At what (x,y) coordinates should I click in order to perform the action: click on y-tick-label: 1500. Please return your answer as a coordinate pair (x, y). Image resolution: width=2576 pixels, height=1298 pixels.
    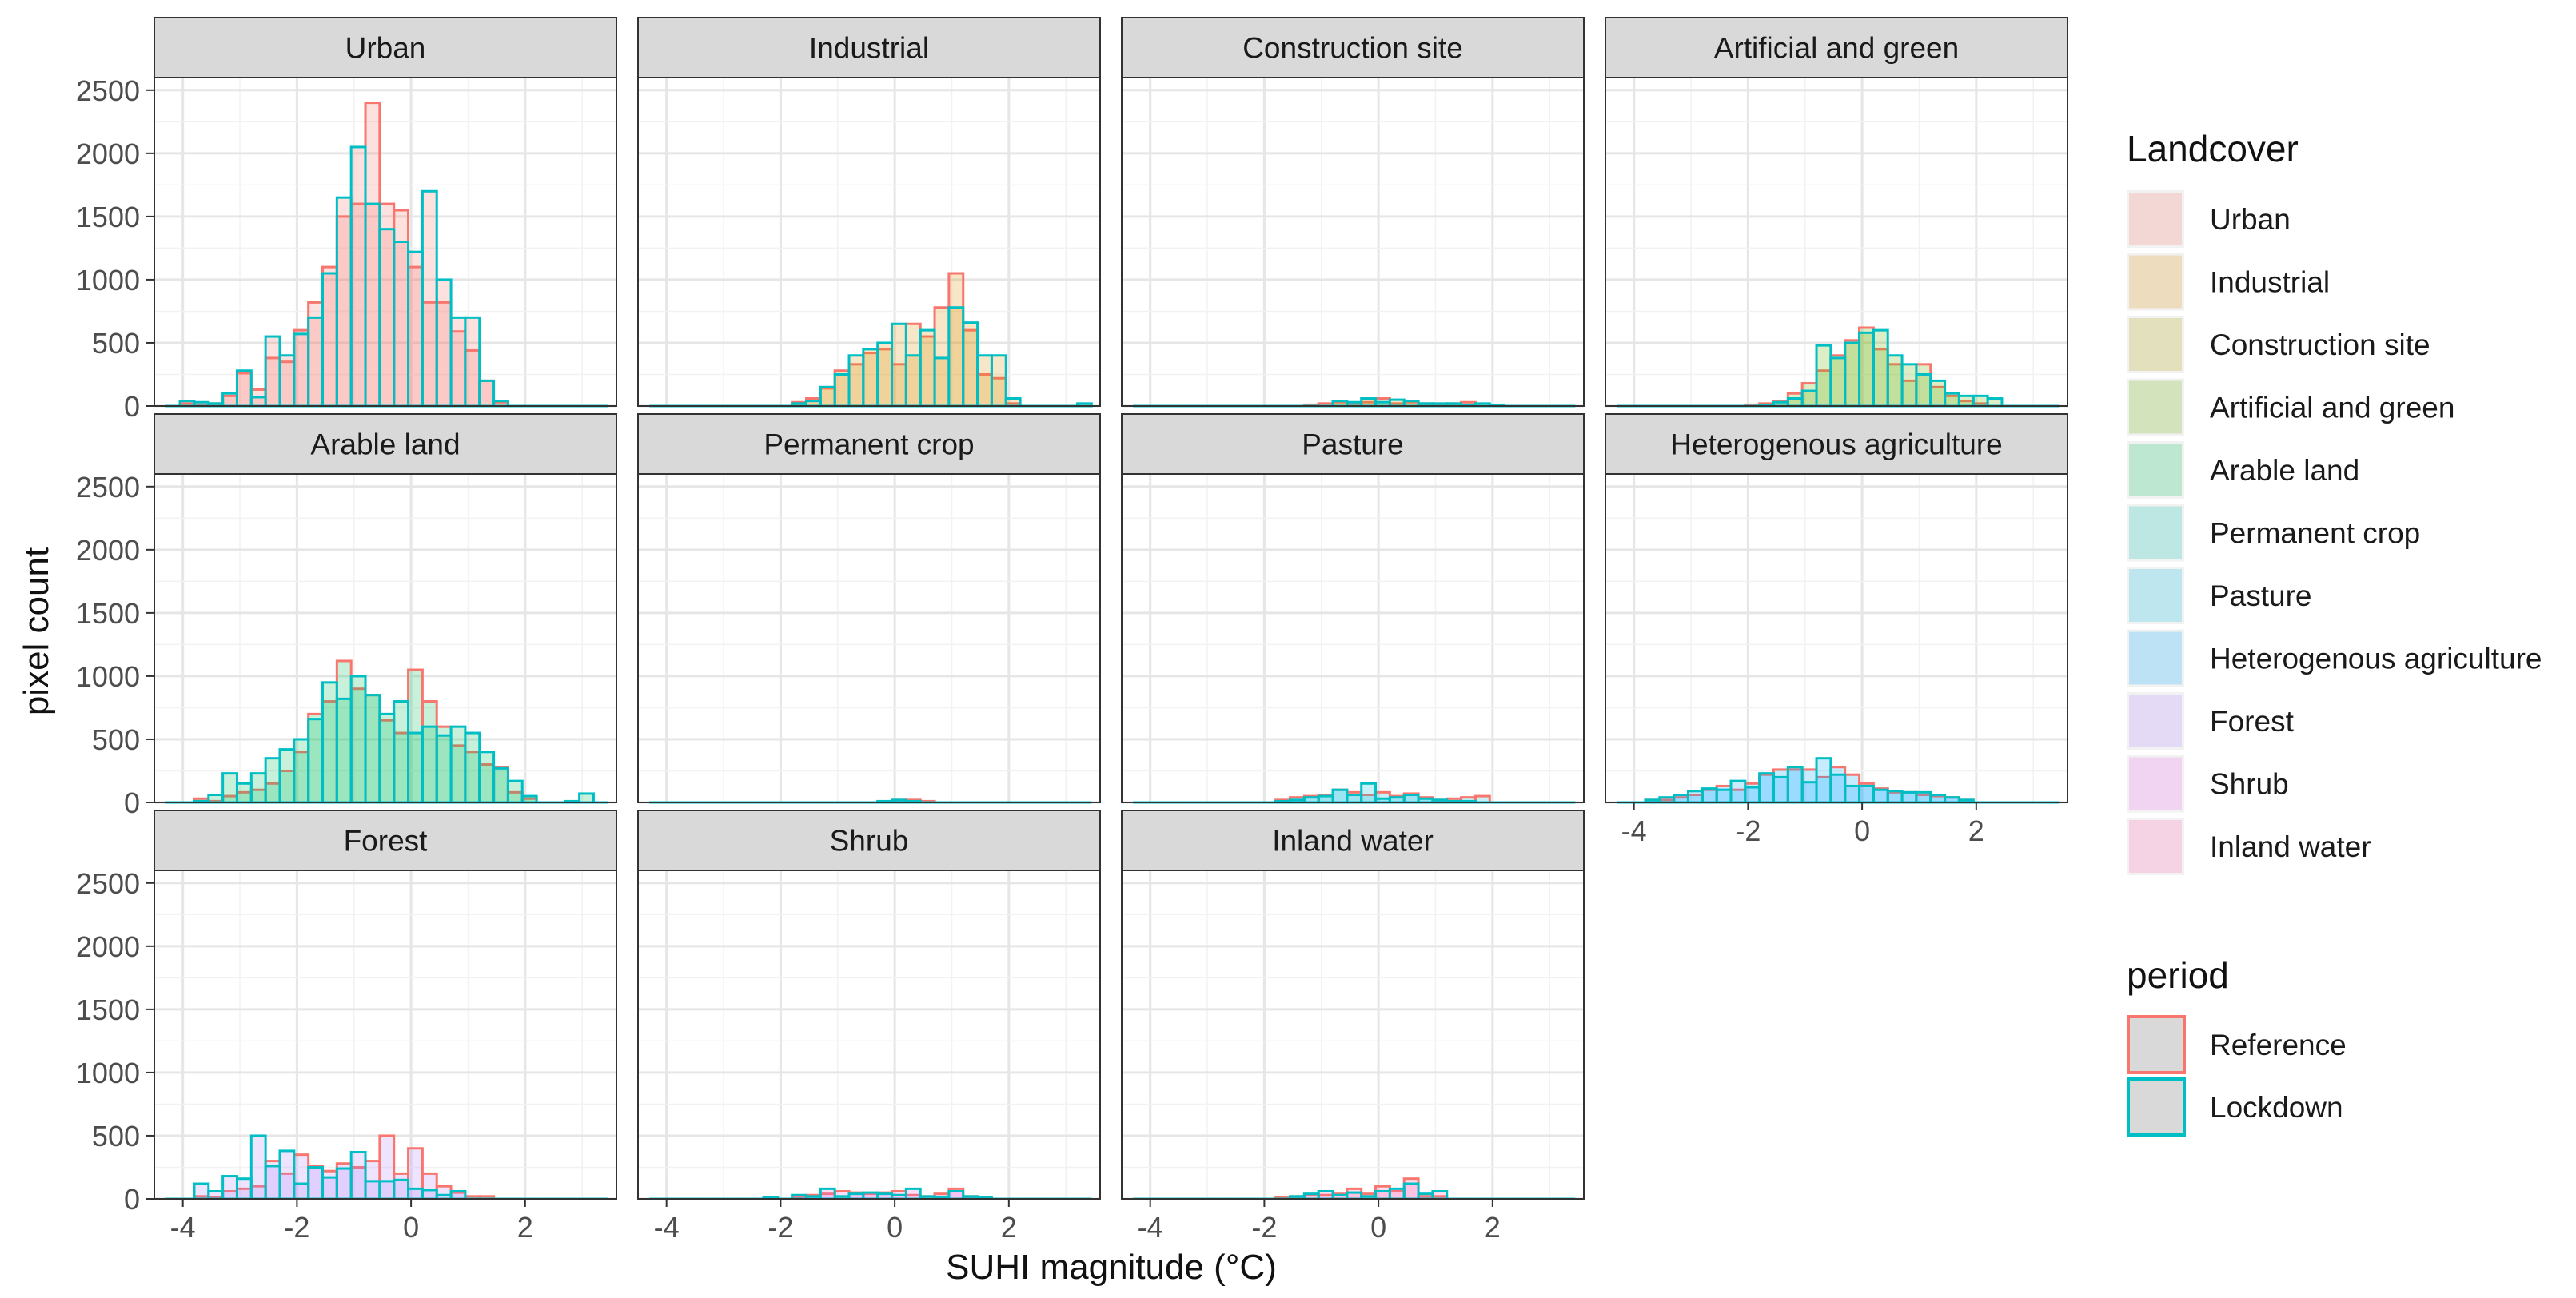
    Looking at the image, I should click on (108, 217).